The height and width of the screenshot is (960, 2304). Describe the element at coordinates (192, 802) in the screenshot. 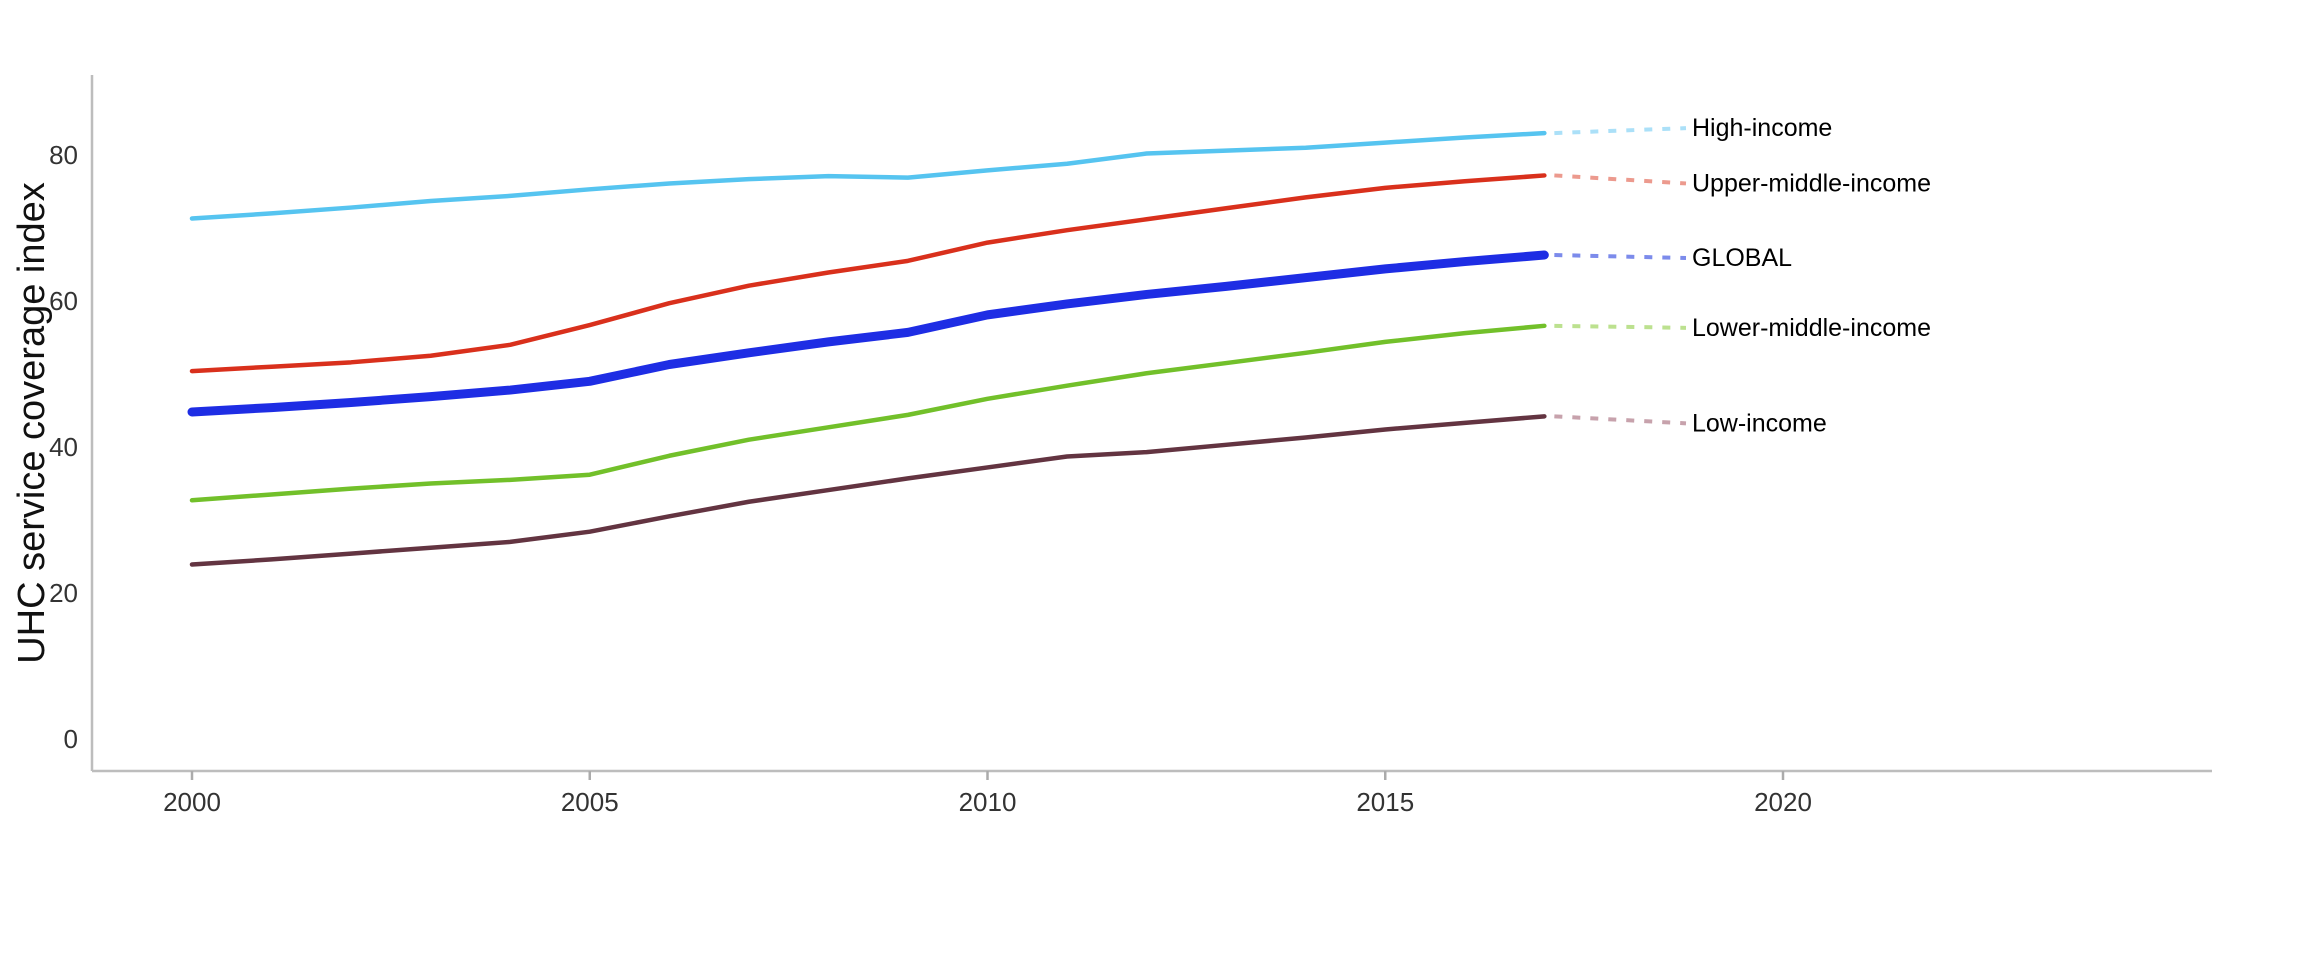

I see `x-axis-tick-label: 2000` at that location.